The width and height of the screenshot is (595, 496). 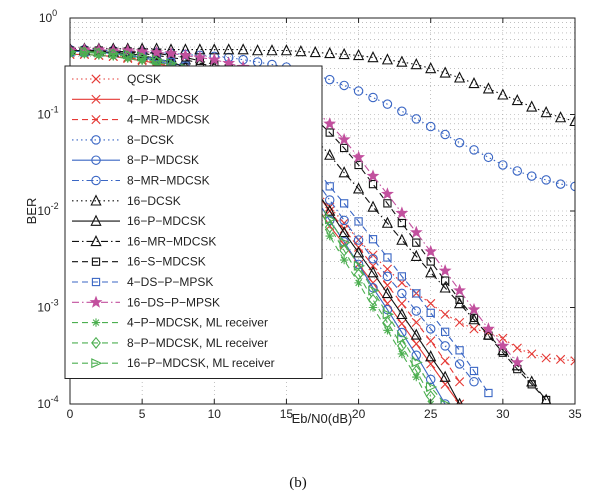 What do you see at coordinates (197, 323) in the screenshot?
I see `legend-label: 4−P−MDCSK, ML receiver` at bounding box center [197, 323].